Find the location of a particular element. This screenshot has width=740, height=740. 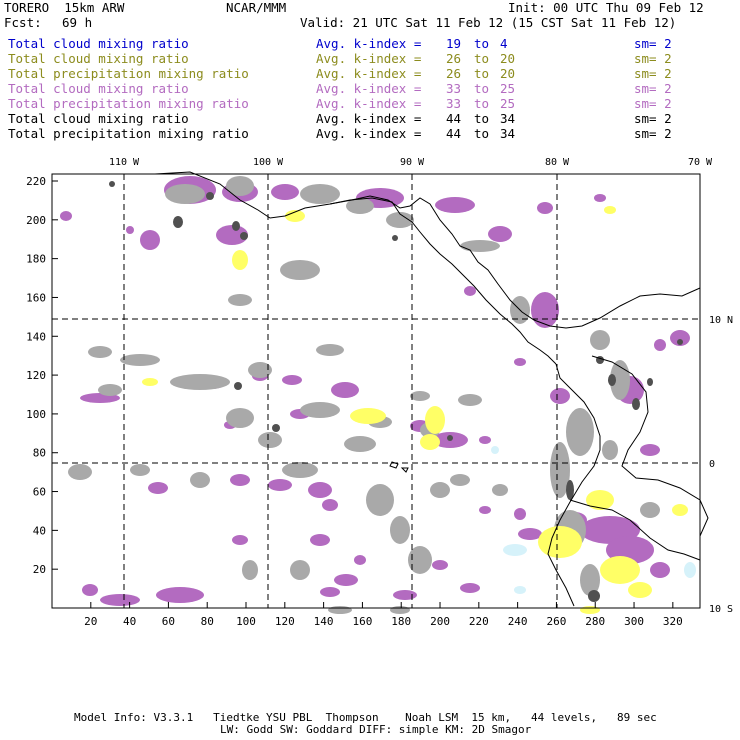

legend-k-to: 20 is located at coordinates (508, 58).